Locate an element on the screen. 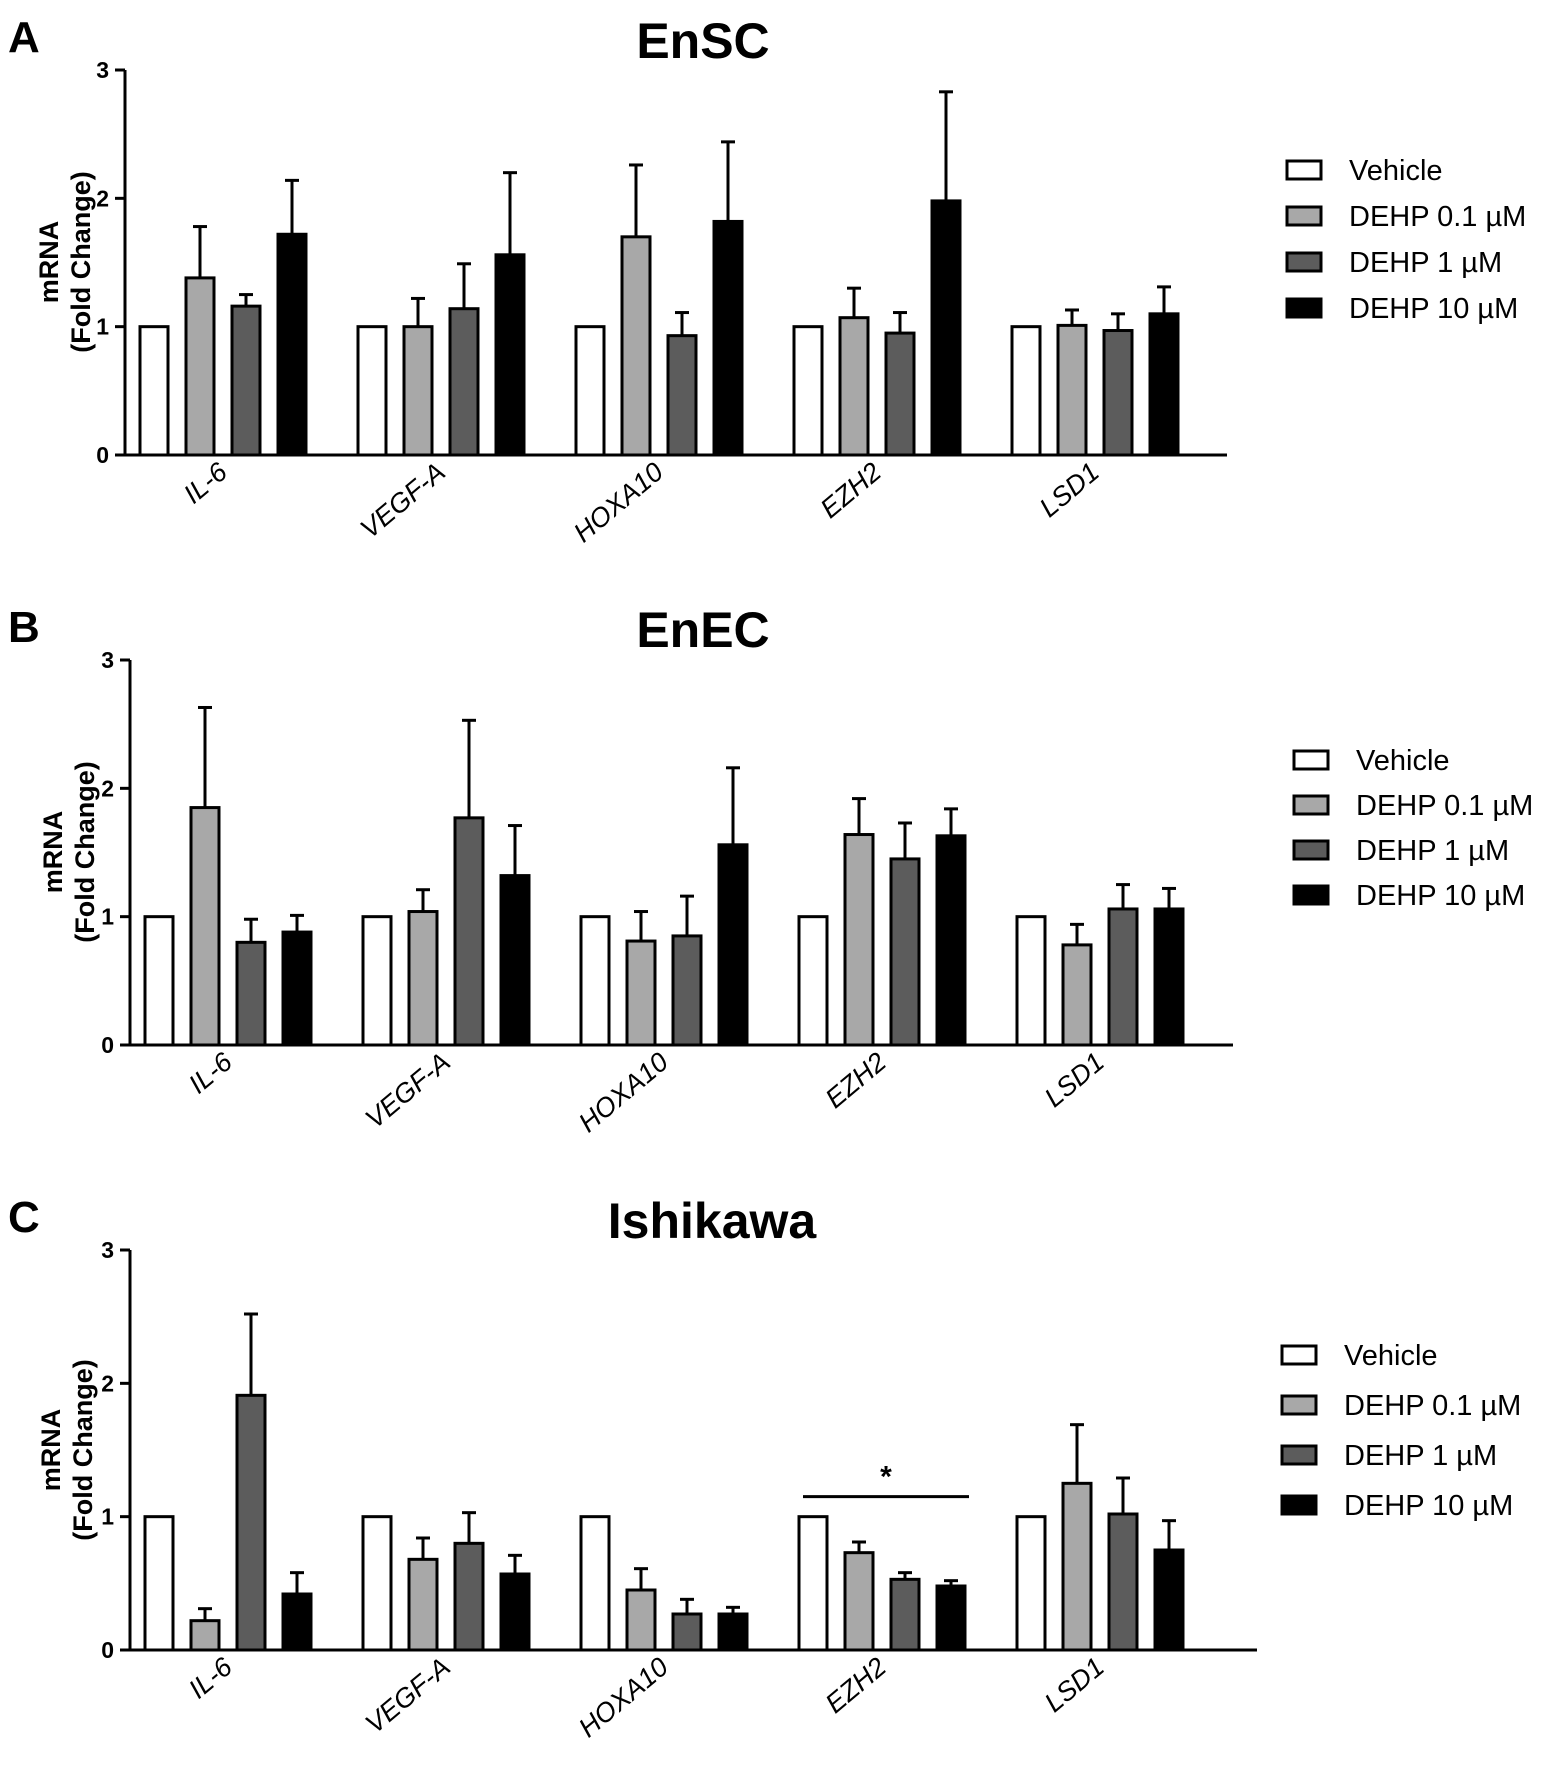 Image resolution: width=1563 pixels, height=1779 pixels. significance-marker: * is located at coordinates (886, 1477).